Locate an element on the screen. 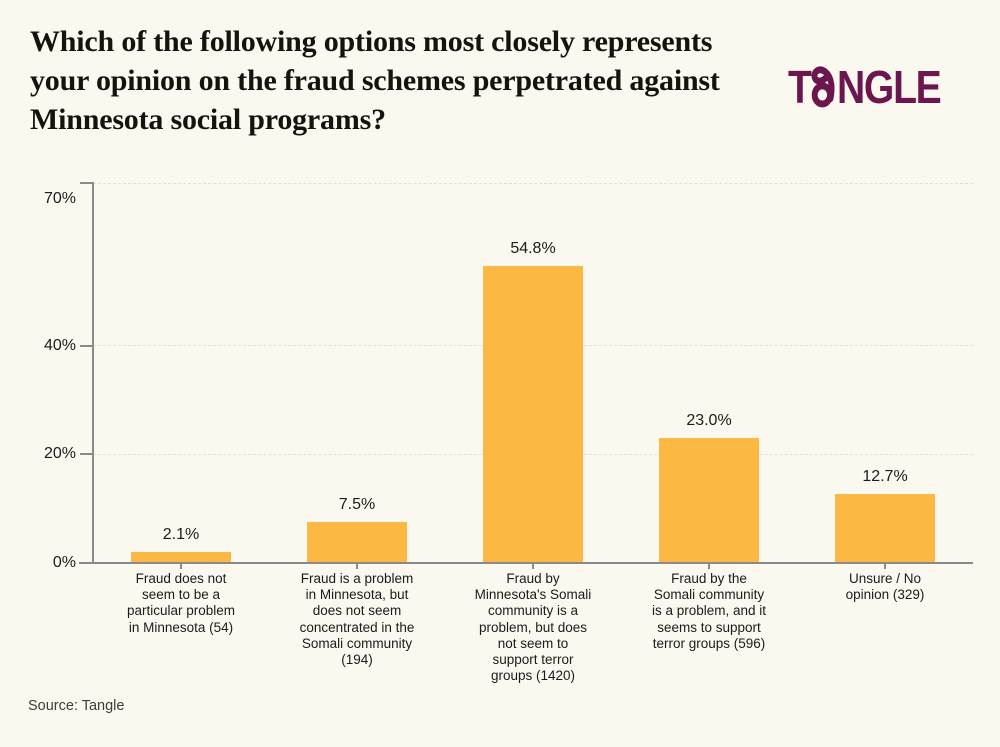 This screenshot has height=747, width=1000. bar-value-label: 12.7% is located at coordinates (885, 477).